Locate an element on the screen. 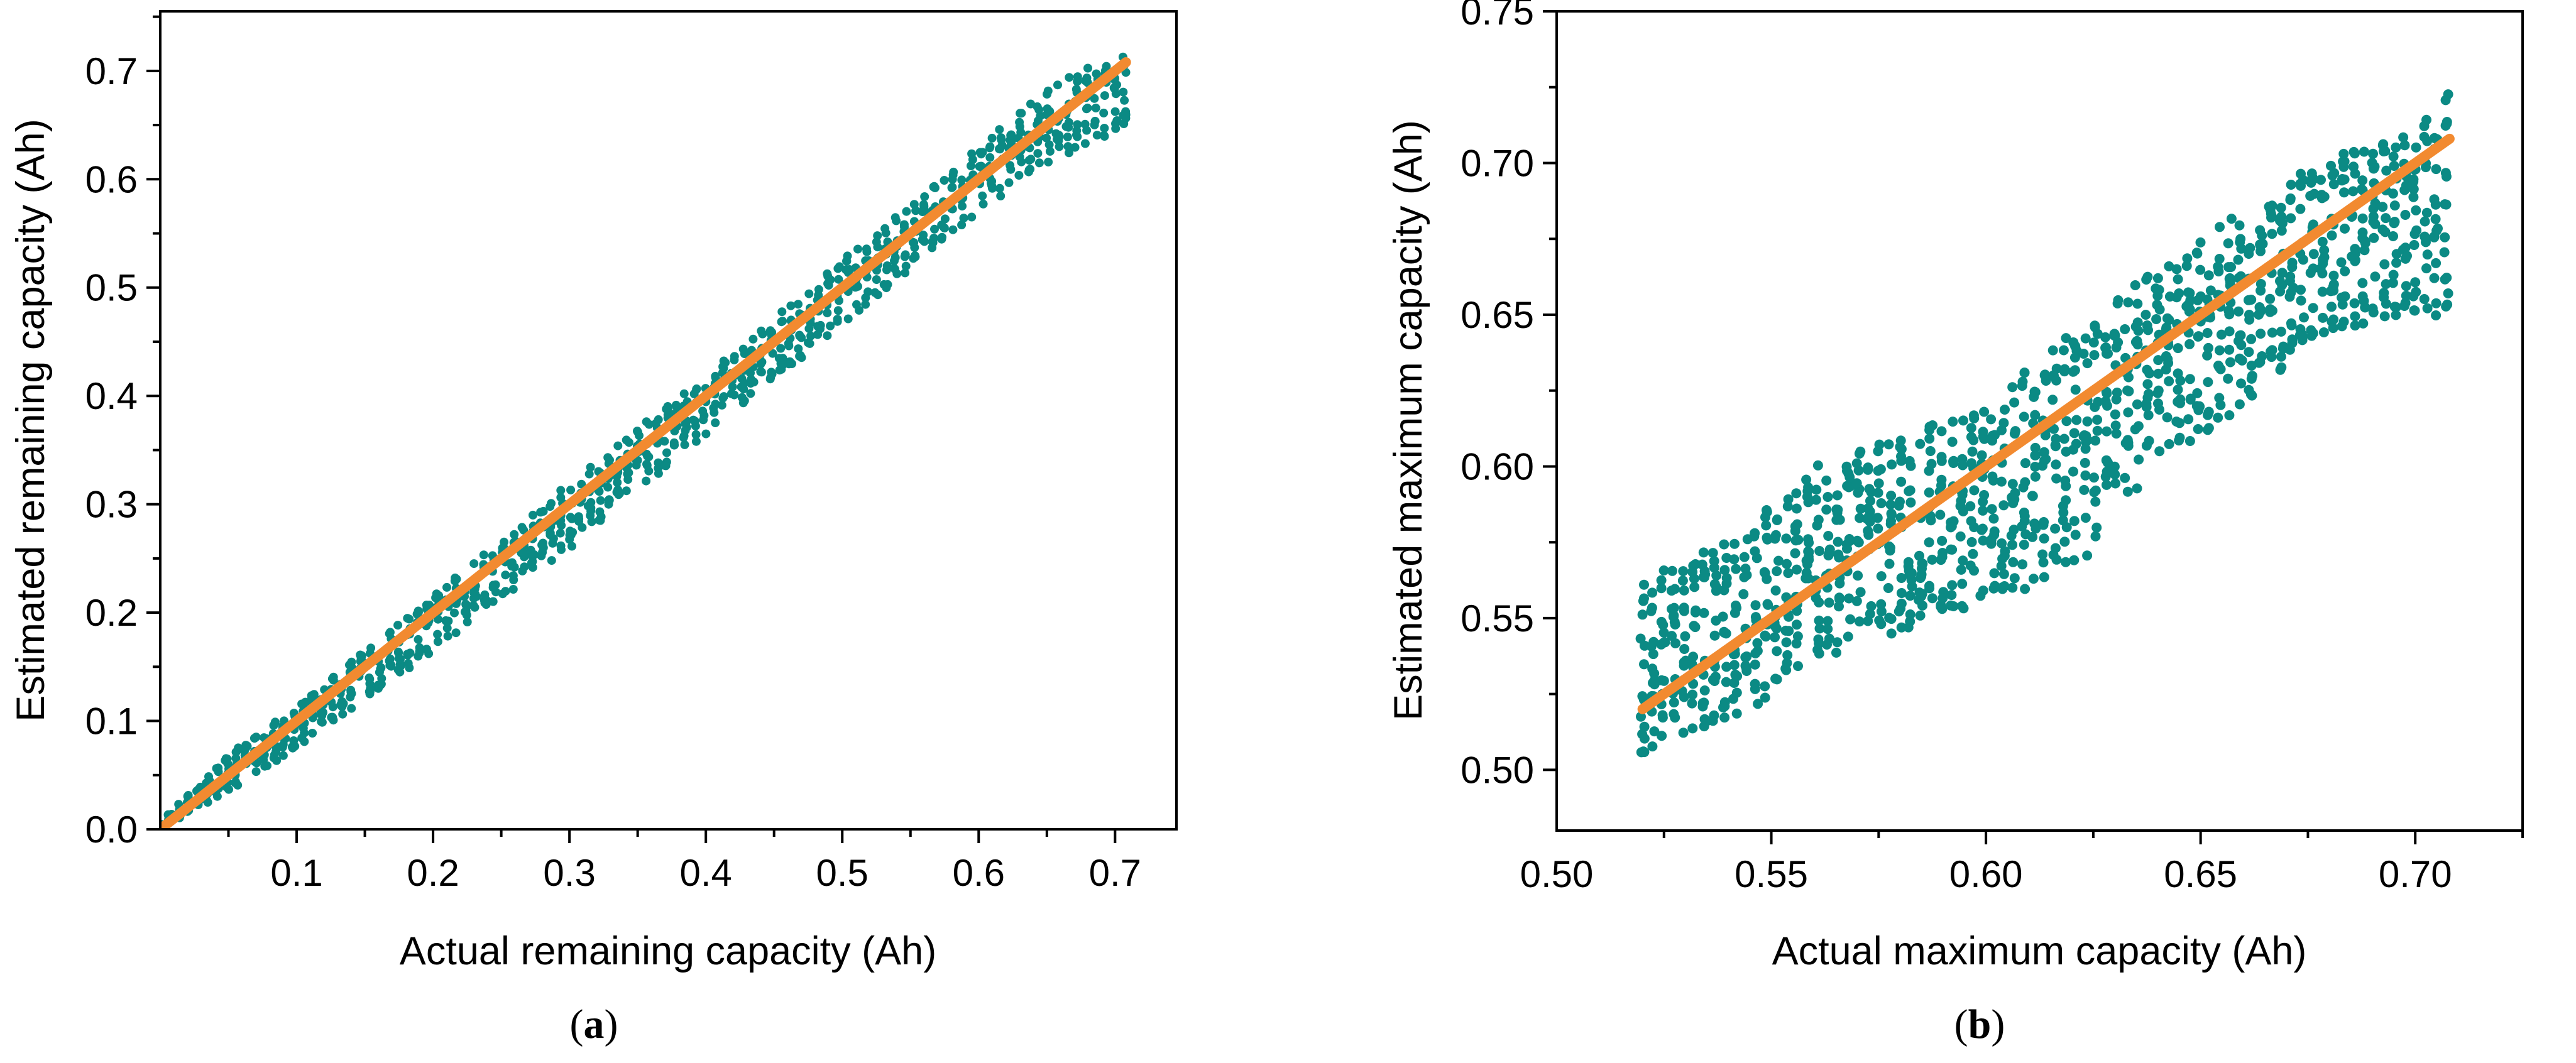 This screenshot has width=2576, height=1063. y-axis-b: 0.50 0.55 0.60 0.65 0.70 0.75 is located at coordinates (1509, 395).